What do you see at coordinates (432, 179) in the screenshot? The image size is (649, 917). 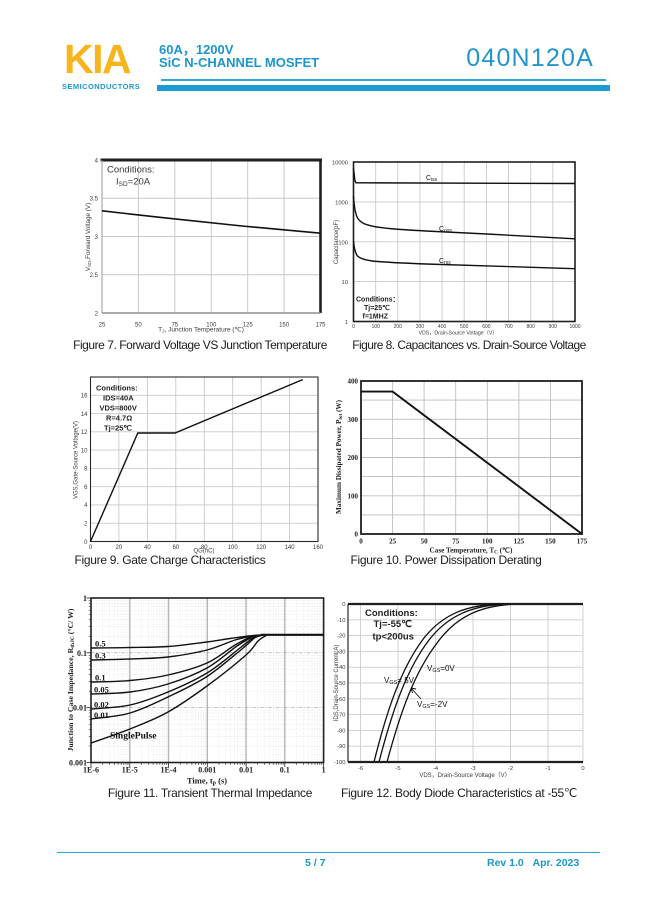 I see `svg-text: Ciss` at bounding box center [432, 179].